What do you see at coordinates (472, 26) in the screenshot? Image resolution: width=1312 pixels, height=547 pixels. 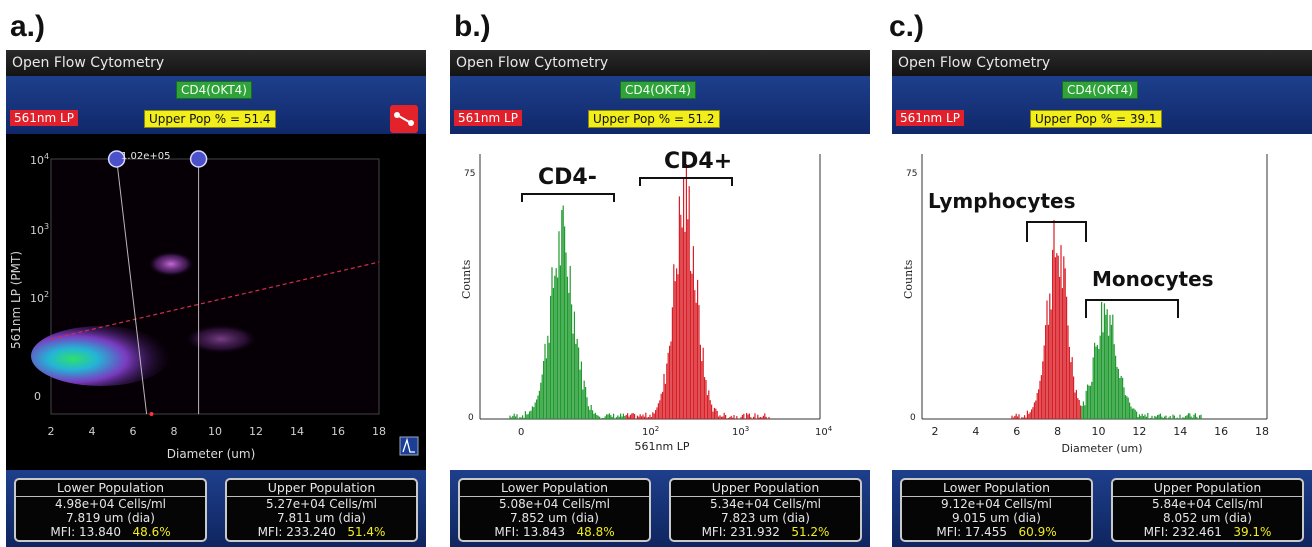 I see `figure-label-b: b.)` at bounding box center [472, 26].